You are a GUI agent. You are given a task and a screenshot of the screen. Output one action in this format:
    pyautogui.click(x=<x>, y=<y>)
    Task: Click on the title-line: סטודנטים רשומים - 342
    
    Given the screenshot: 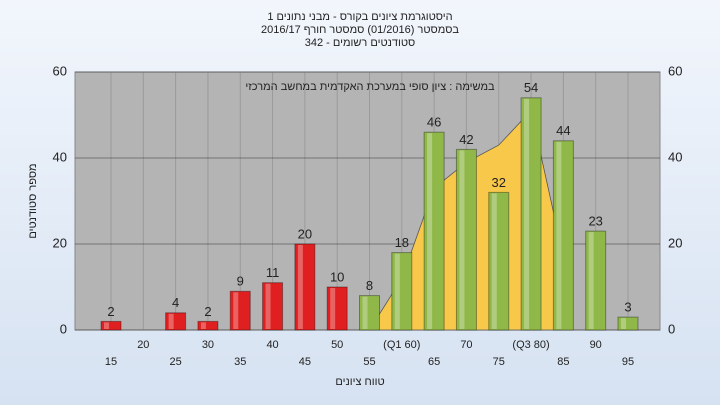 What is the action you would take?
    pyautogui.click(x=360, y=43)
    